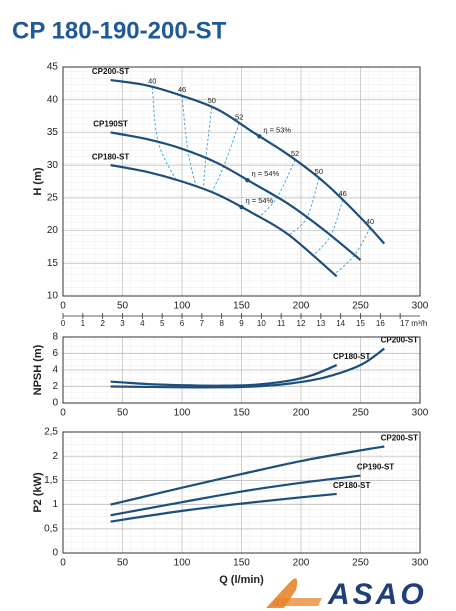 This screenshot has height=611, width=456. Describe the element at coordinates (377, 594) in the screenshot. I see `watermark: ASAO` at that location.